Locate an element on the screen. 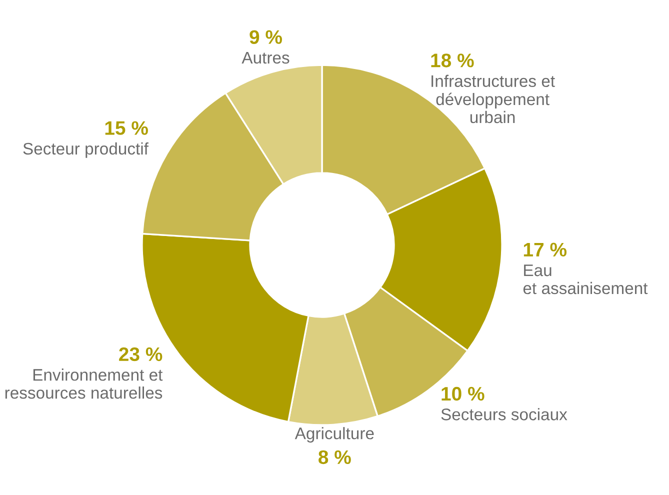  slice-label: Autres is located at coordinates (266, 58).